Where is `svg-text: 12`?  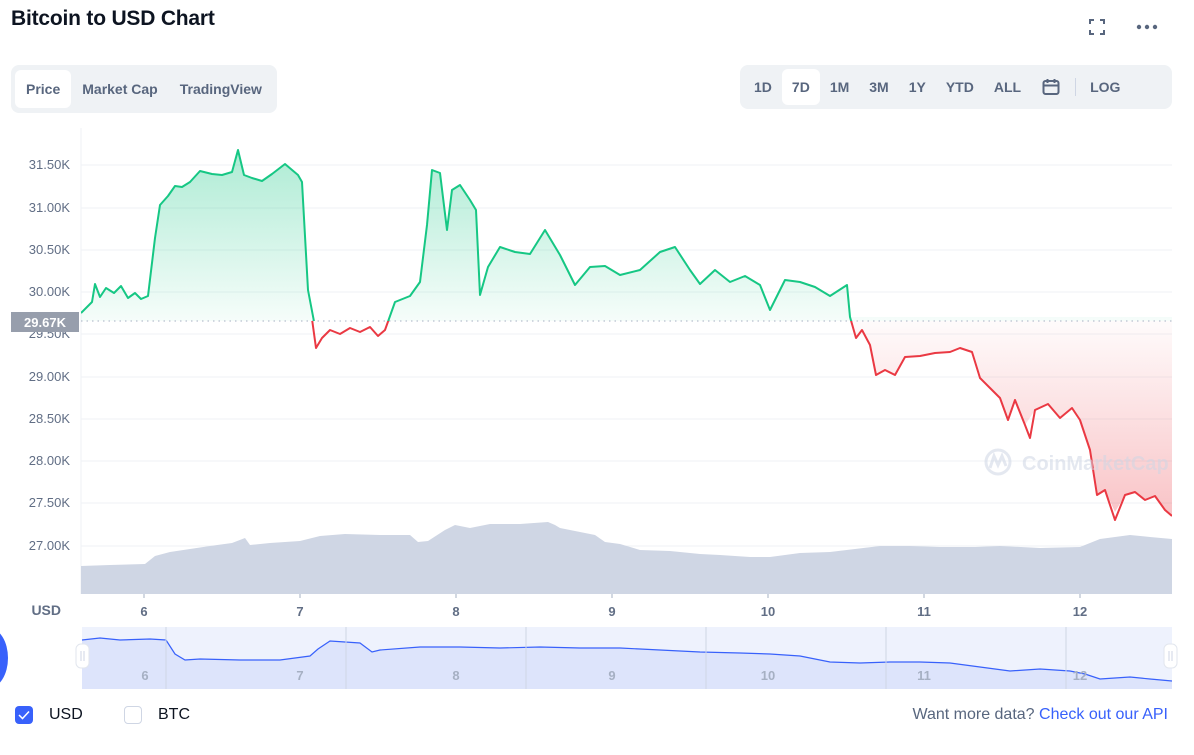
svg-text: 12 is located at coordinates (1080, 675).